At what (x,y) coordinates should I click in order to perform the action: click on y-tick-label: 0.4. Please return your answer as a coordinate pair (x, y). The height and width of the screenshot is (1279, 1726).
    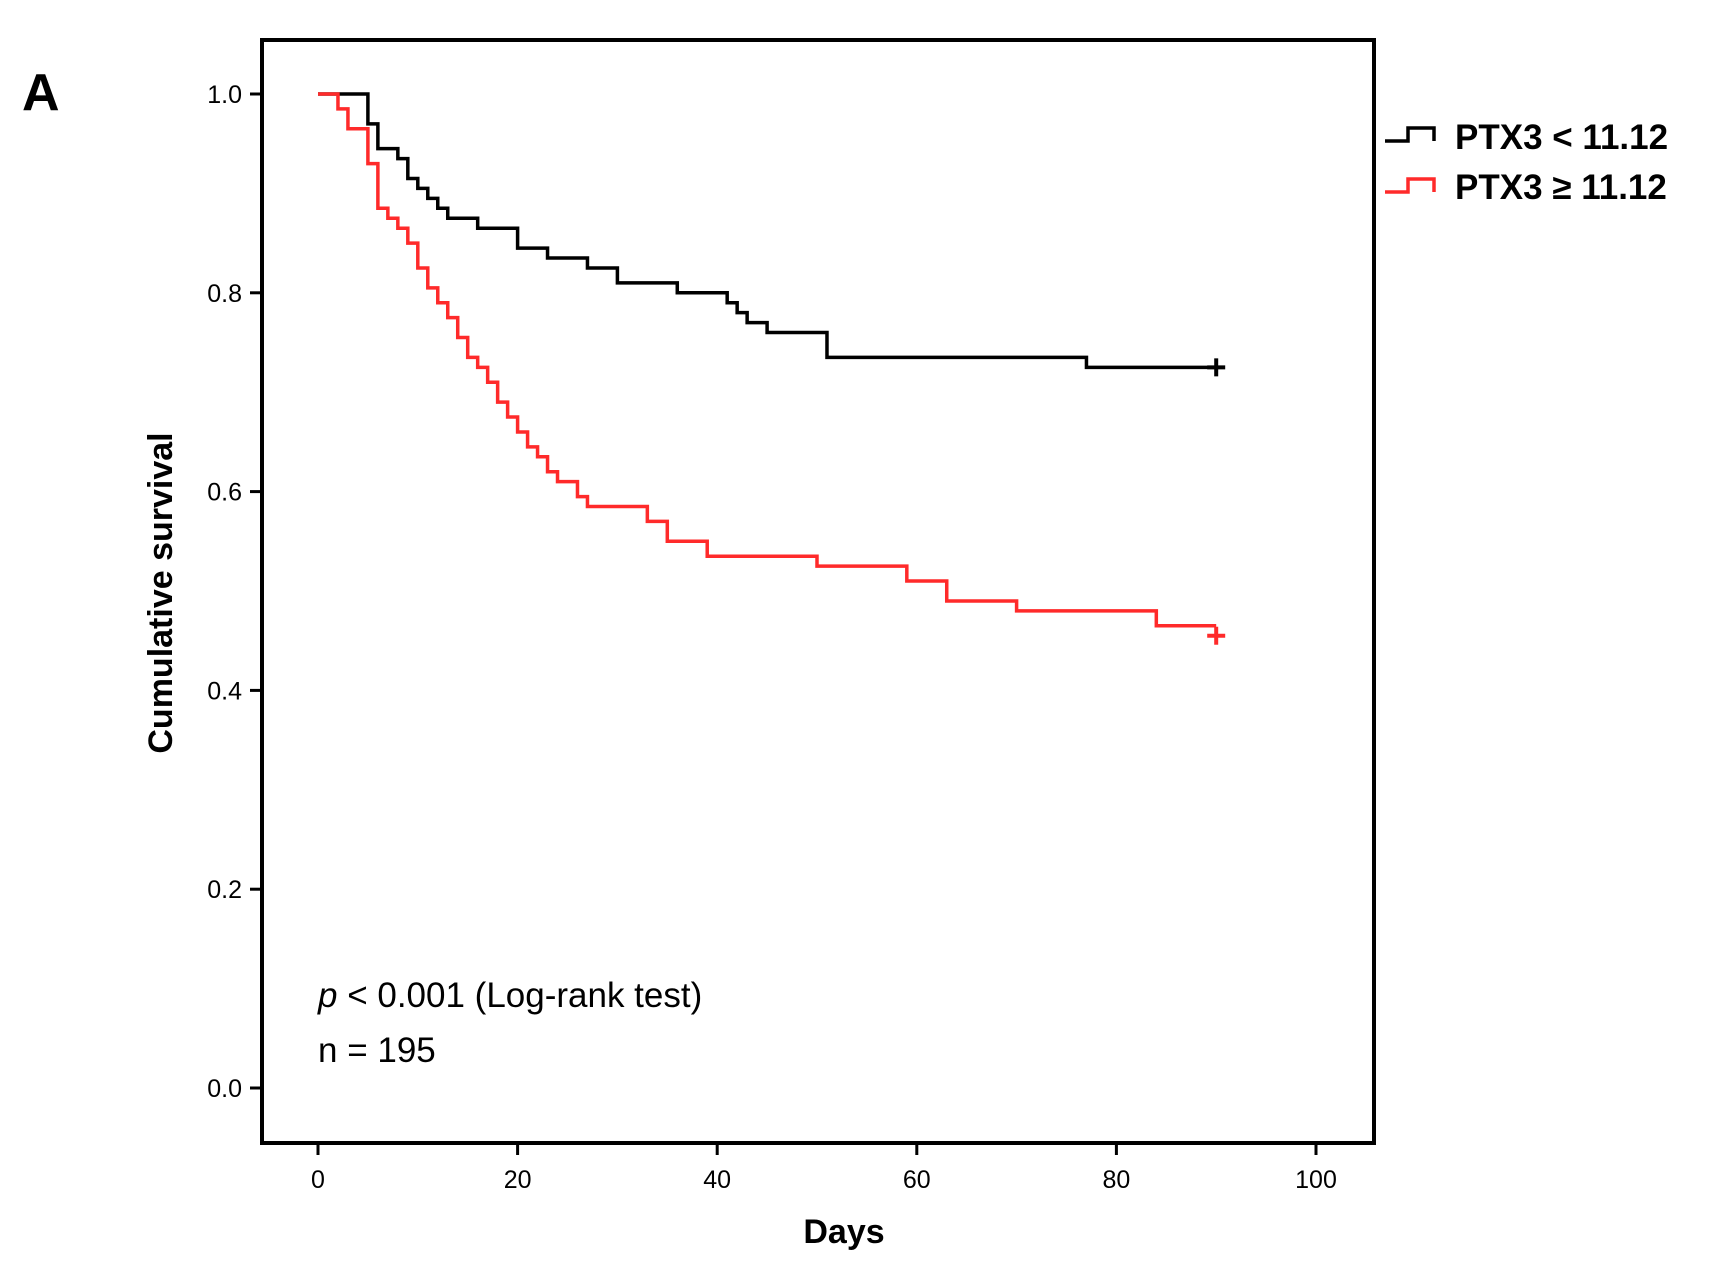
    Looking at the image, I should click on (224, 691).